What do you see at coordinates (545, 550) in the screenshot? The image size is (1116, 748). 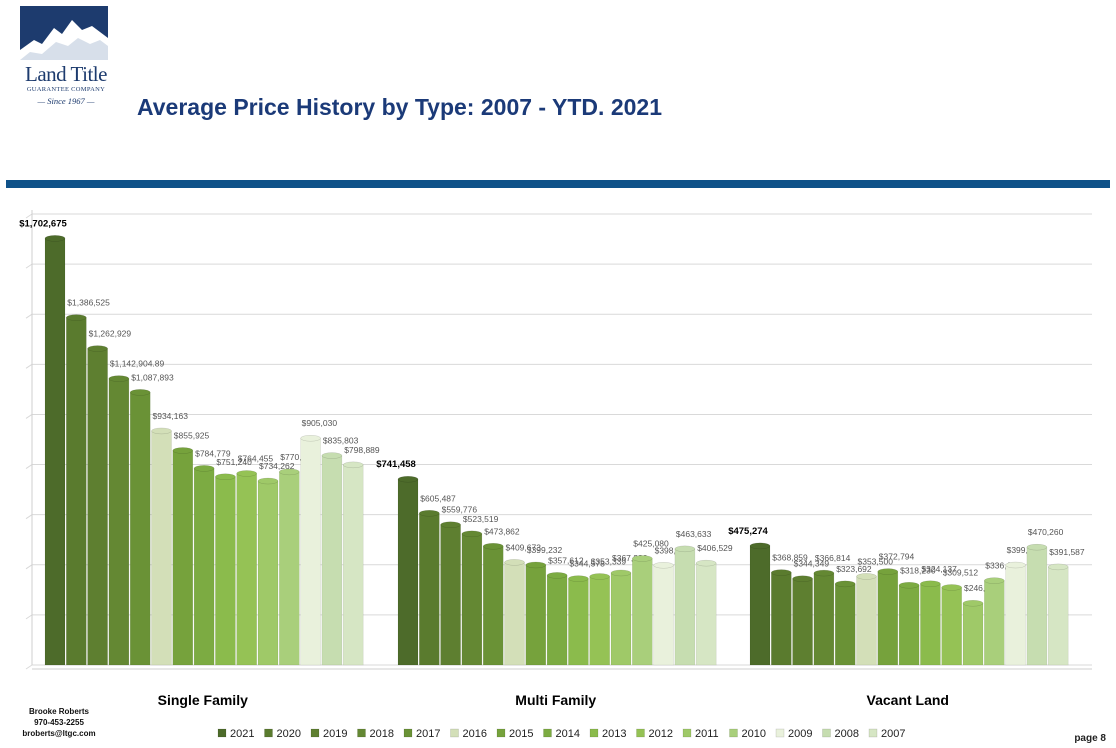 I see `data-label: $399,232` at bounding box center [545, 550].